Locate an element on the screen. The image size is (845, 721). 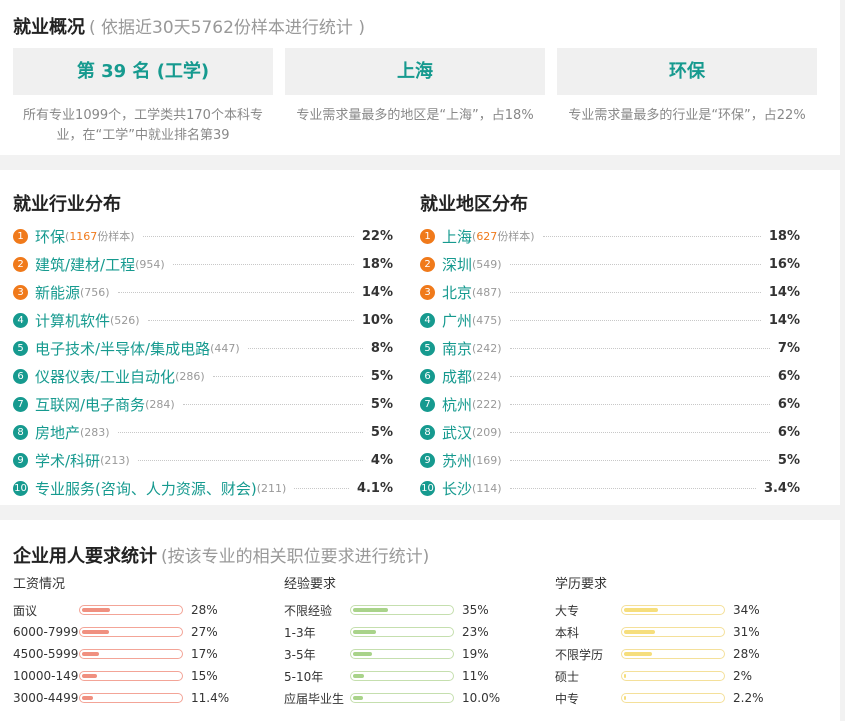
salary-percent: 27% is located at coordinates (204, 632).